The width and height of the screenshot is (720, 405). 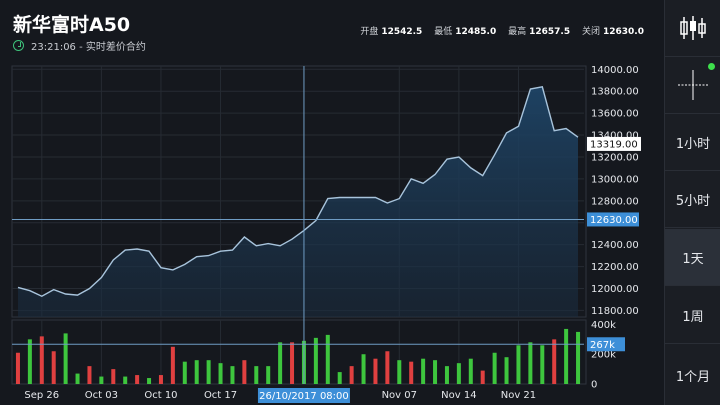 I want to click on crosshair-date-label: 26/10/2017 08:00, so click(x=304, y=396).